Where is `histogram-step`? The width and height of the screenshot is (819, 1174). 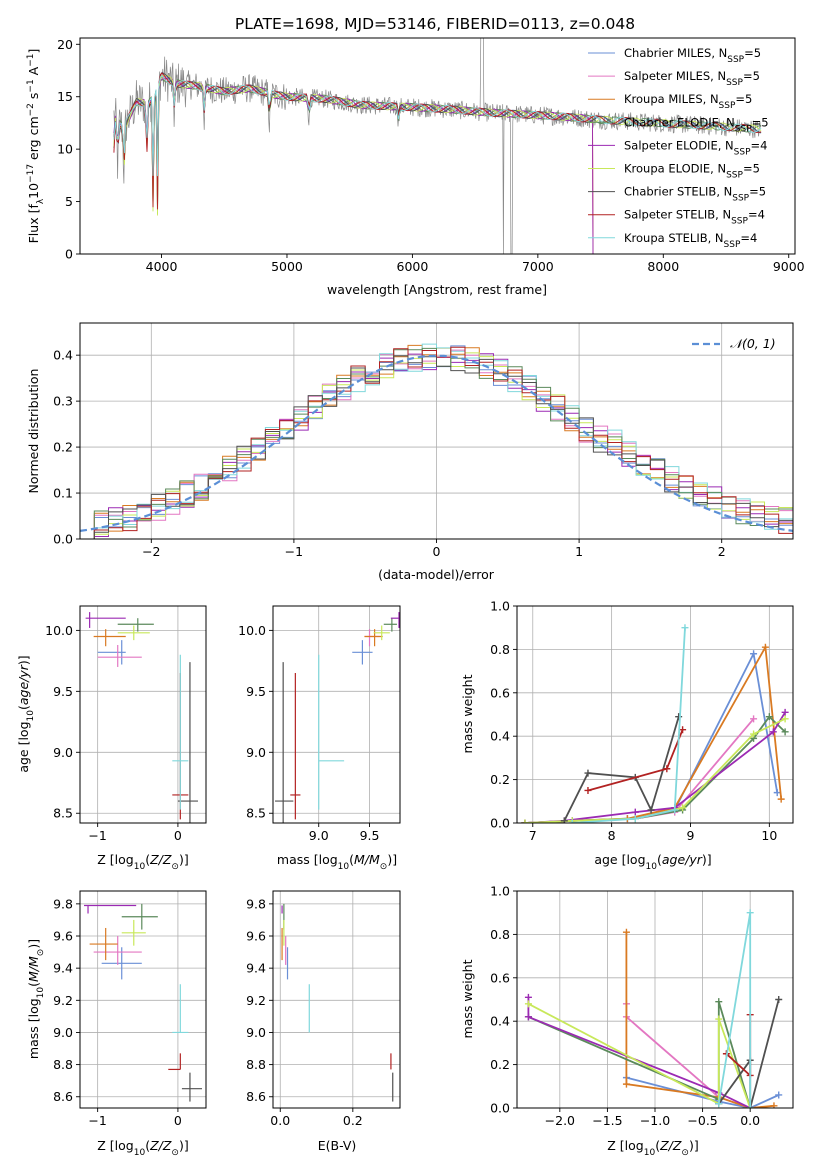
histogram-step is located at coordinates (436, 447).